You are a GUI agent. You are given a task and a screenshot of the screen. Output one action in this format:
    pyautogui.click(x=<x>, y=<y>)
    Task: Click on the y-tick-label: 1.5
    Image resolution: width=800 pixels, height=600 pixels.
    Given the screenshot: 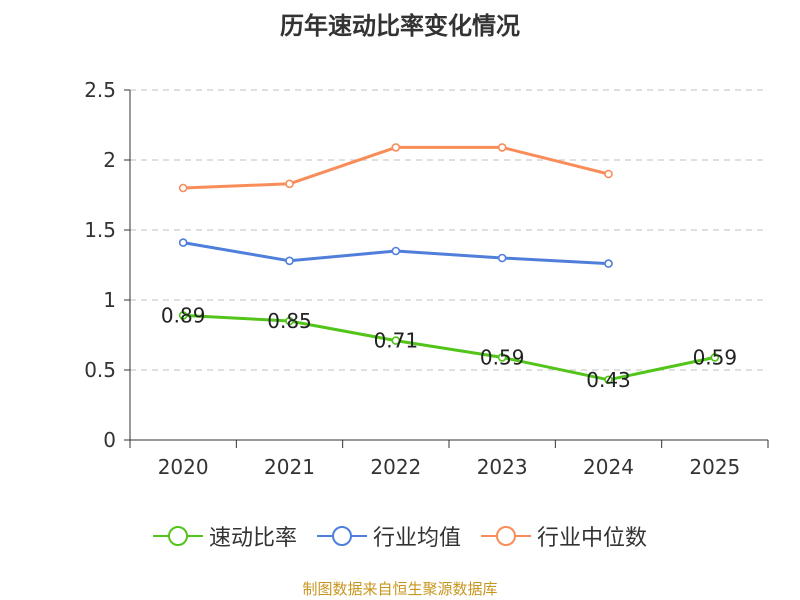 What is the action you would take?
    pyautogui.click(x=100, y=230)
    